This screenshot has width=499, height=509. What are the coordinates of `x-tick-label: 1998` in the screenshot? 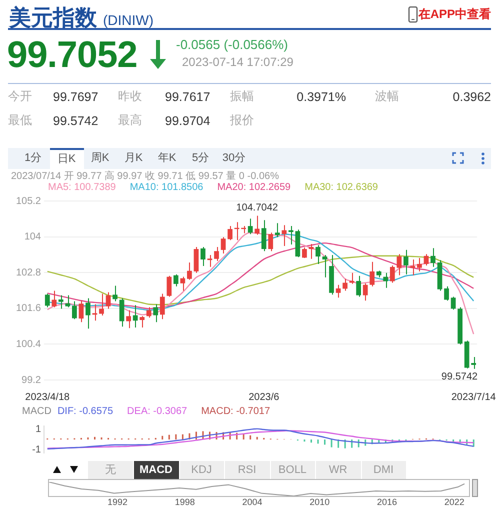 It's located at (184, 501).